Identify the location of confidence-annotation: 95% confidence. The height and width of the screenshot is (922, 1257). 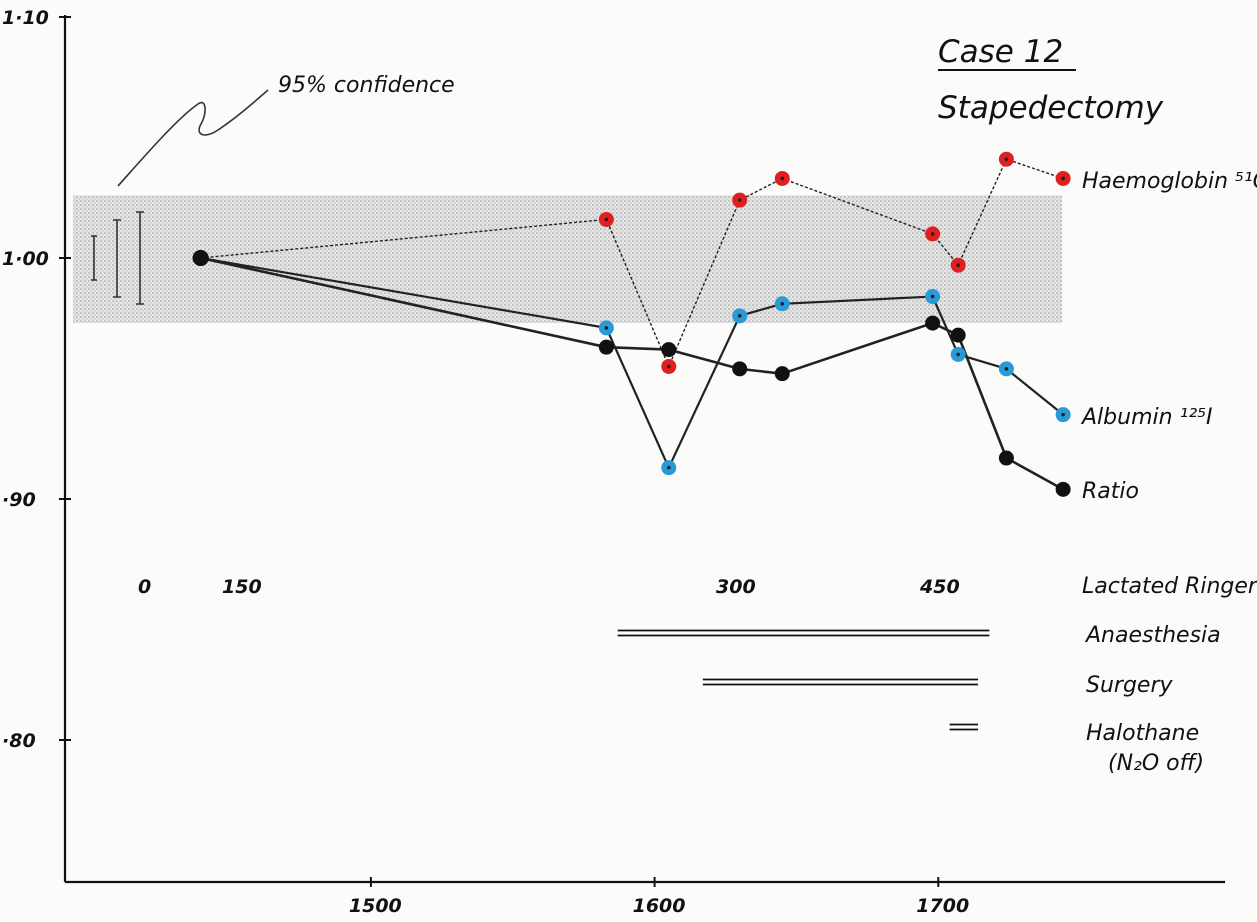
(273, 189).